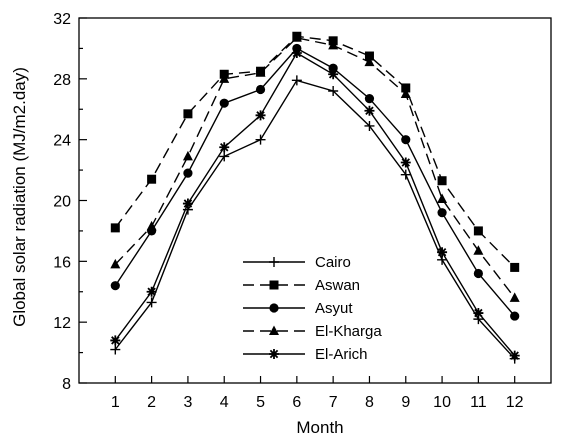 The image size is (569, 439). I want to click on x-axis-title: Month, so click(319, 427).